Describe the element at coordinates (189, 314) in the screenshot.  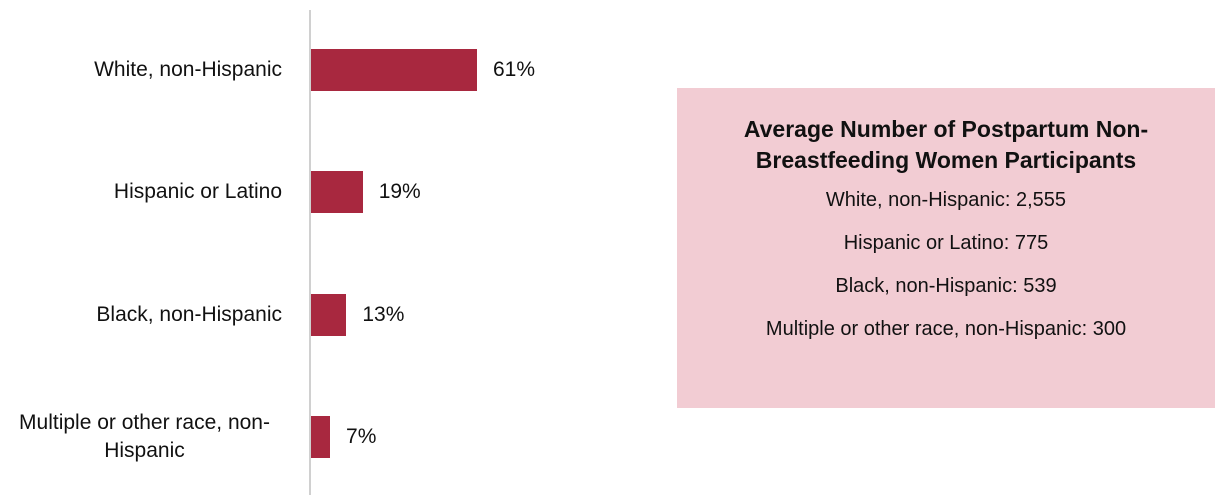
I see `category-text: Black, non-Hispanic` at that location.